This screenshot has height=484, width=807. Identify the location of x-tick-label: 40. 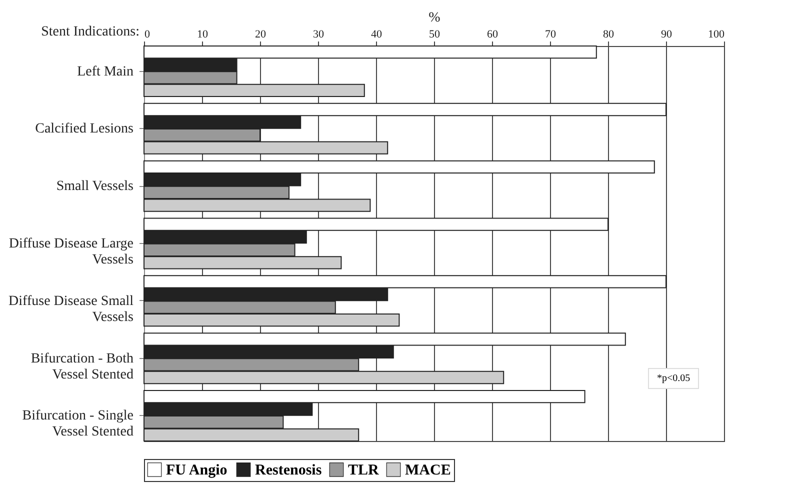
(376, 34).